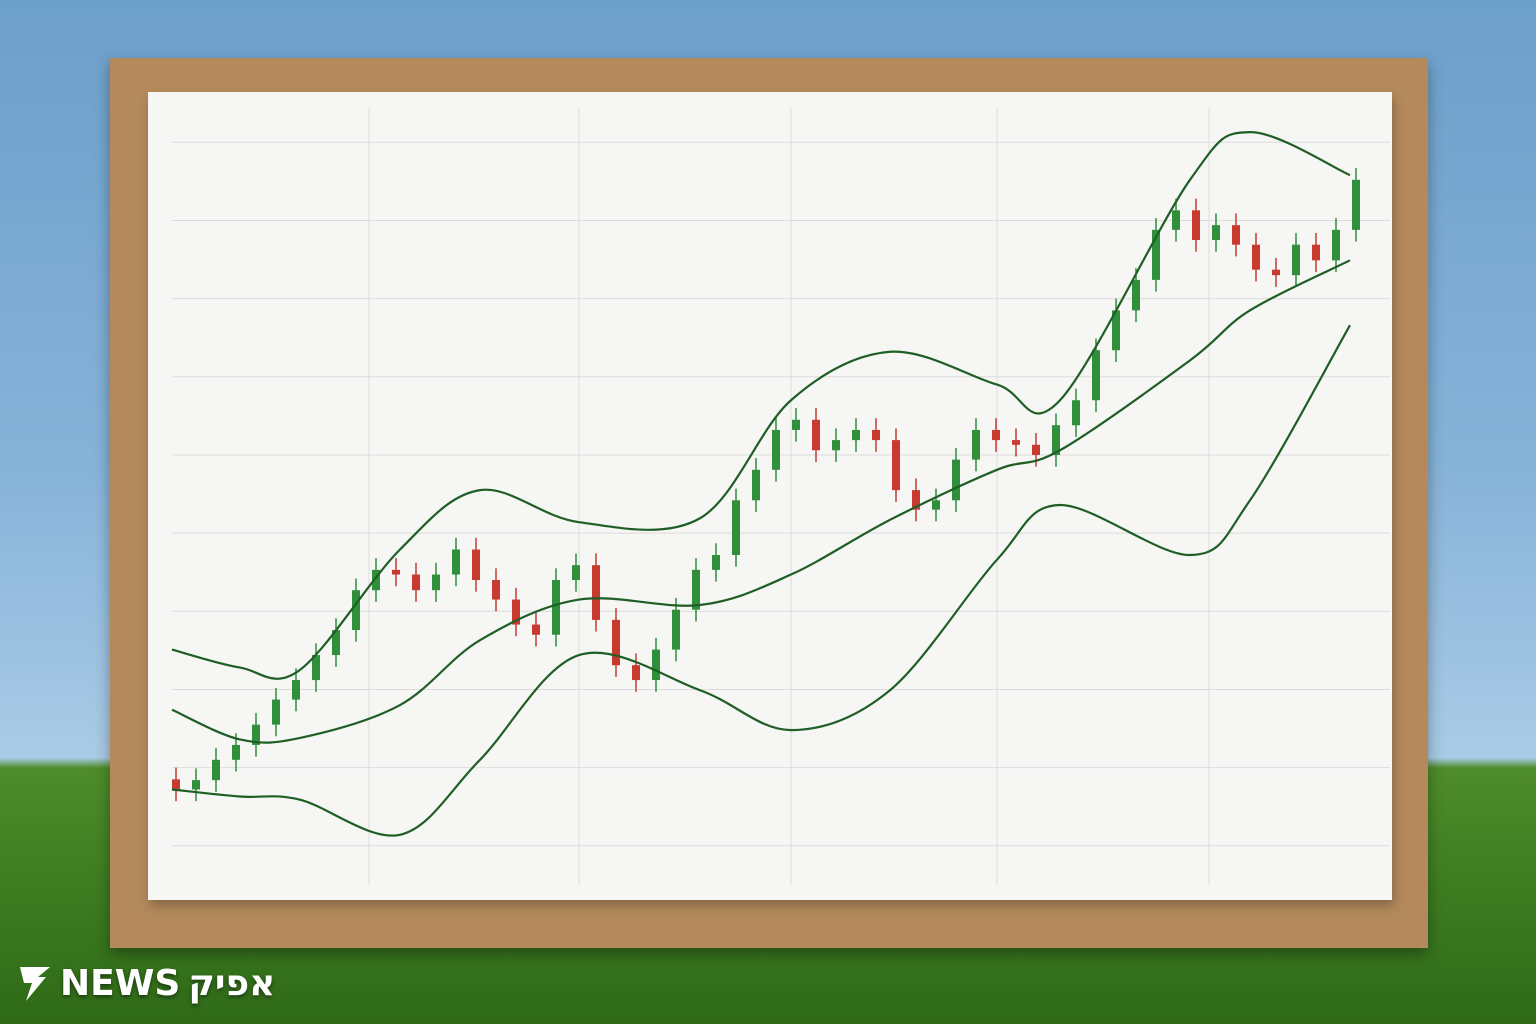  I want to click on logo: NEWS אפיק, so click(146, 983).